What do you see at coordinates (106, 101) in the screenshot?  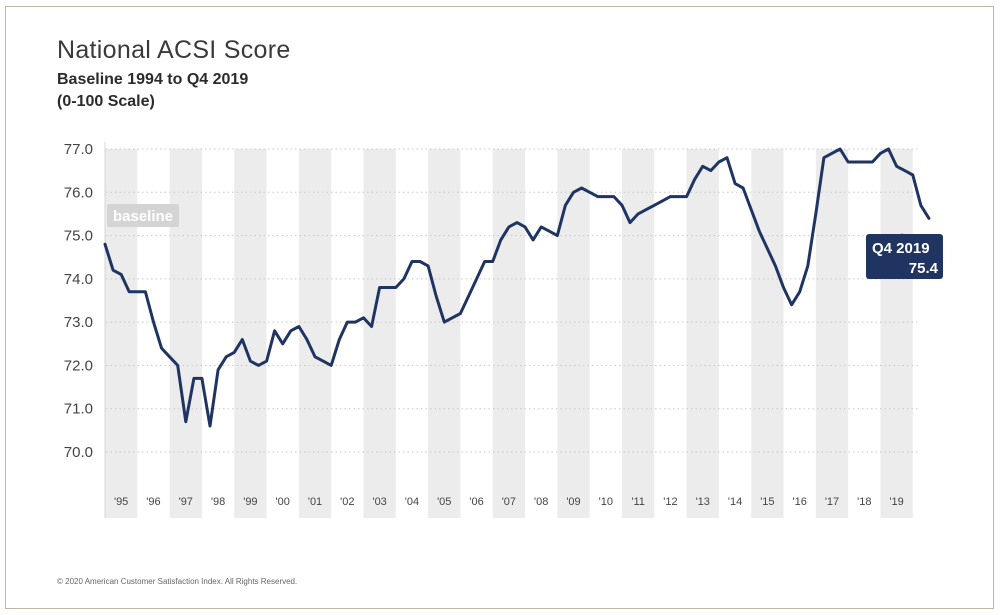 I see `subtitle-line-2: (0-100 Scale)` at bounding box center [106, 101].